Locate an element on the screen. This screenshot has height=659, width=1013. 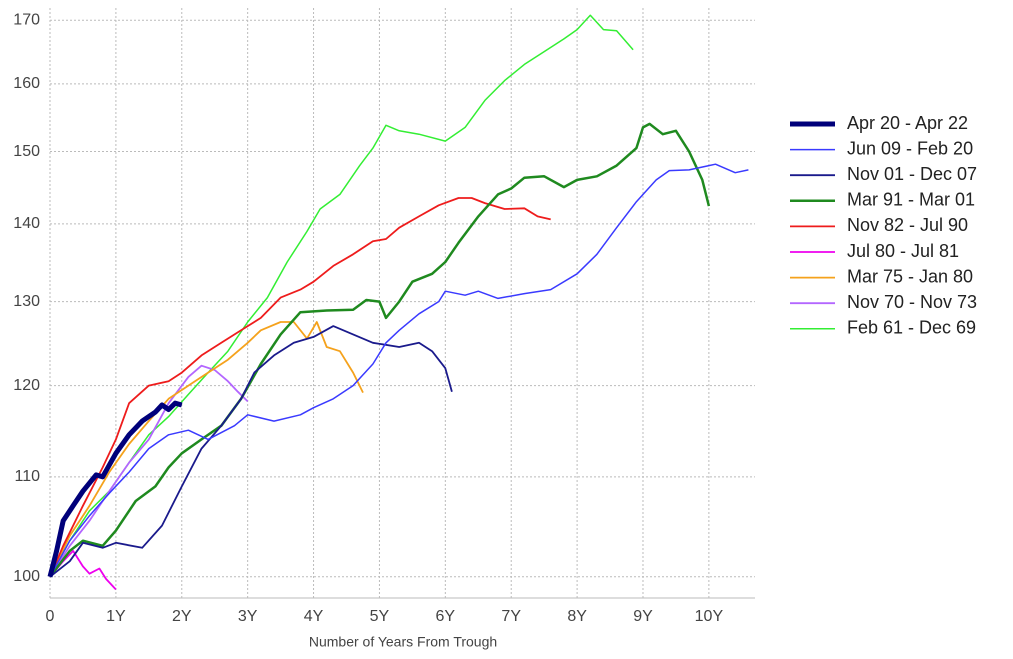
y-tick-label: 120 is located at coordinates (26, 385).